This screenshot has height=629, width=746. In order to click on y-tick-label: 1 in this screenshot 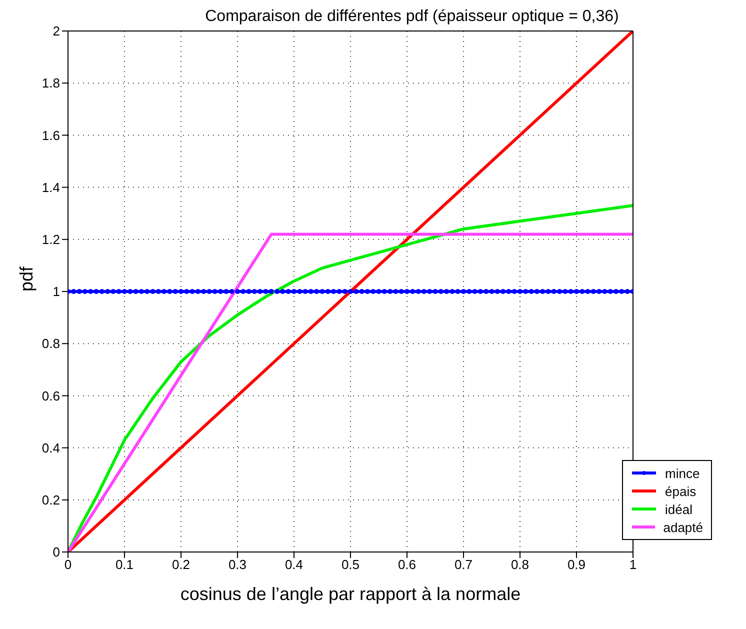, I will do `click(56, 292)`.